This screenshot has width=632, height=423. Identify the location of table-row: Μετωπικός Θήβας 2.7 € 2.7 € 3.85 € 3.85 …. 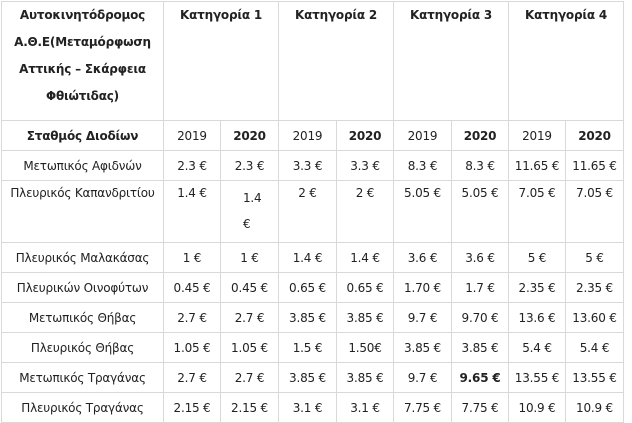
(312, 317).